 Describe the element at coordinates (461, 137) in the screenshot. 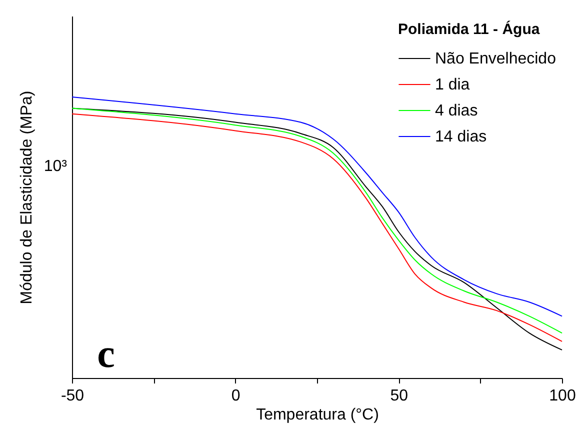

I see `legend-label: 14 dias` at that location.